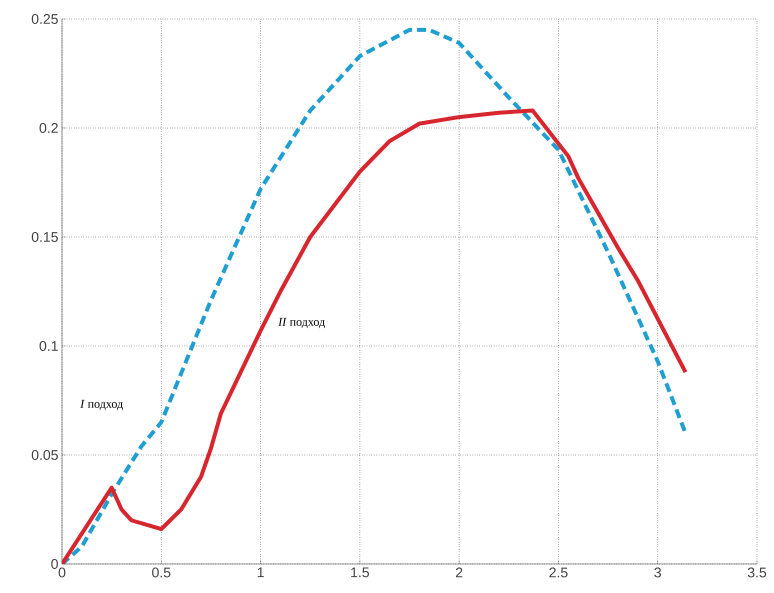 The height and width of the screenshot is (593, 774). I want to click on x-tick-label: 3, so click(657, 573).